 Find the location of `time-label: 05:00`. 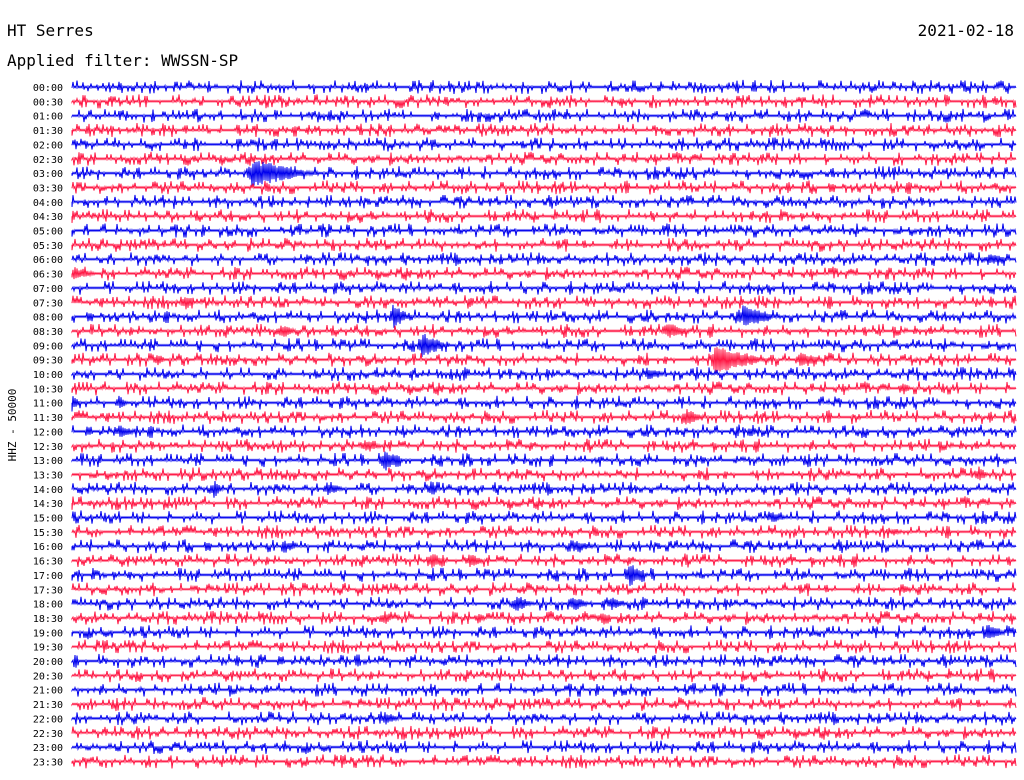

time-label: 05:00 is located at coordinates (48, 232).